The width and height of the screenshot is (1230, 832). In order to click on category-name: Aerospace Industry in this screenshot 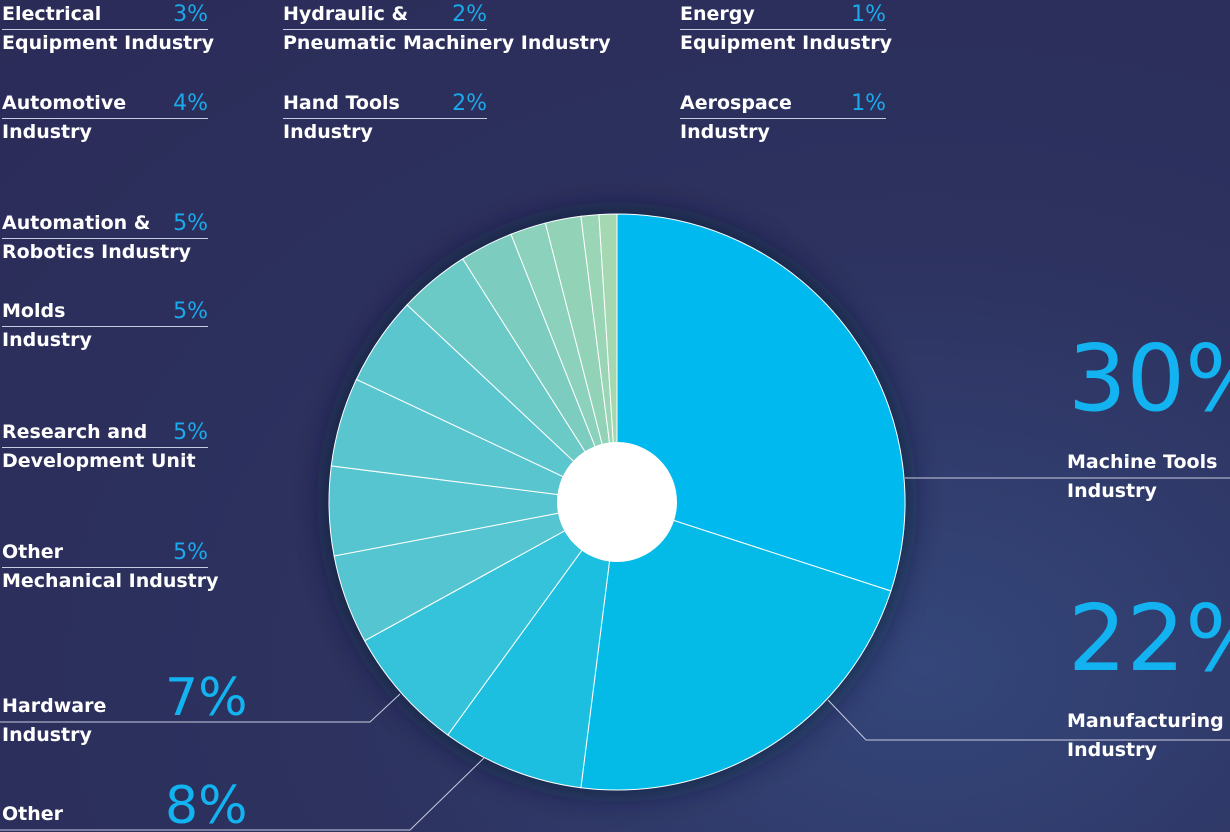, I will do `click(736, 117)`.